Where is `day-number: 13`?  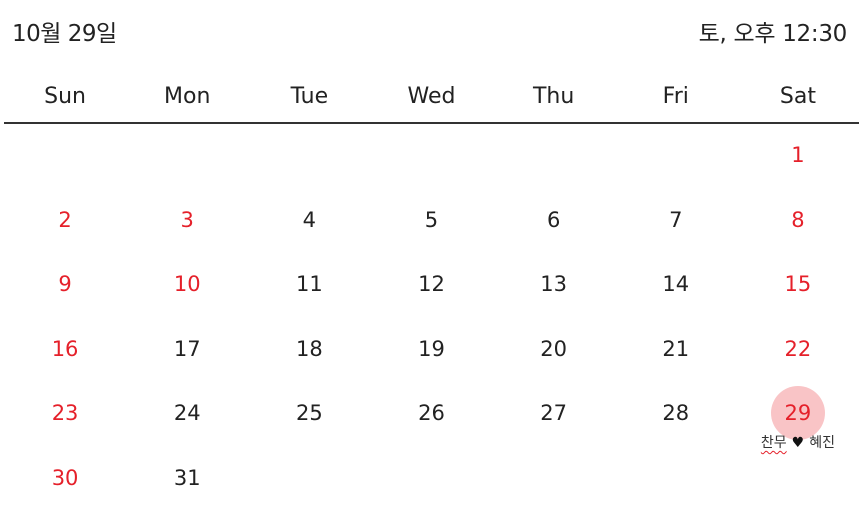 day-number: 13 is located at coordinates (553, 284).